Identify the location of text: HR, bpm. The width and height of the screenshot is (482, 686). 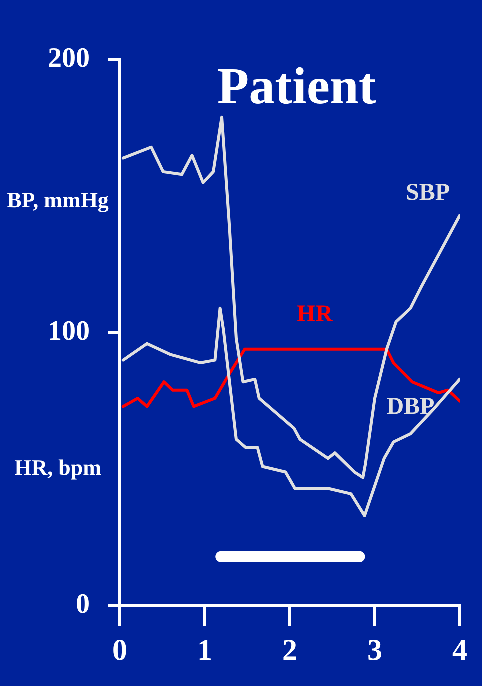
(58, 467).